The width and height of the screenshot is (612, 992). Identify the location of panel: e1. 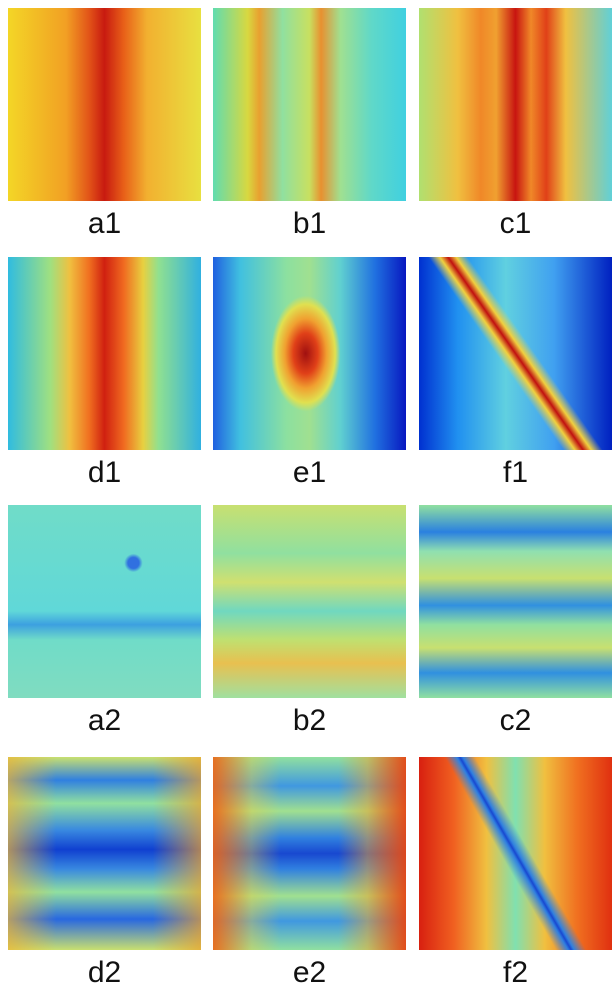
(309, 373).